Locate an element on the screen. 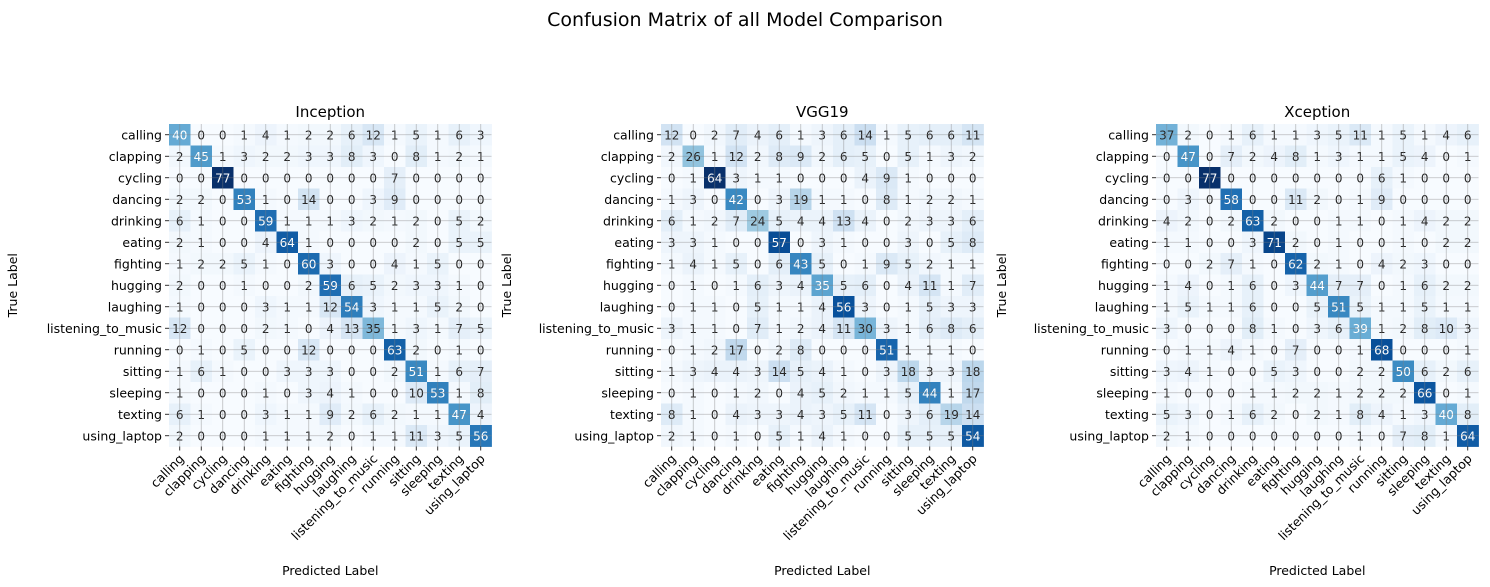  panel-title: Inception is located at coordinates (330, 112).